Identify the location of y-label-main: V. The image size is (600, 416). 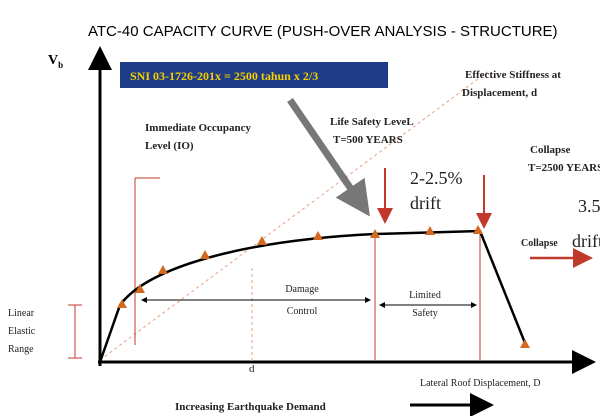
(53, 60).